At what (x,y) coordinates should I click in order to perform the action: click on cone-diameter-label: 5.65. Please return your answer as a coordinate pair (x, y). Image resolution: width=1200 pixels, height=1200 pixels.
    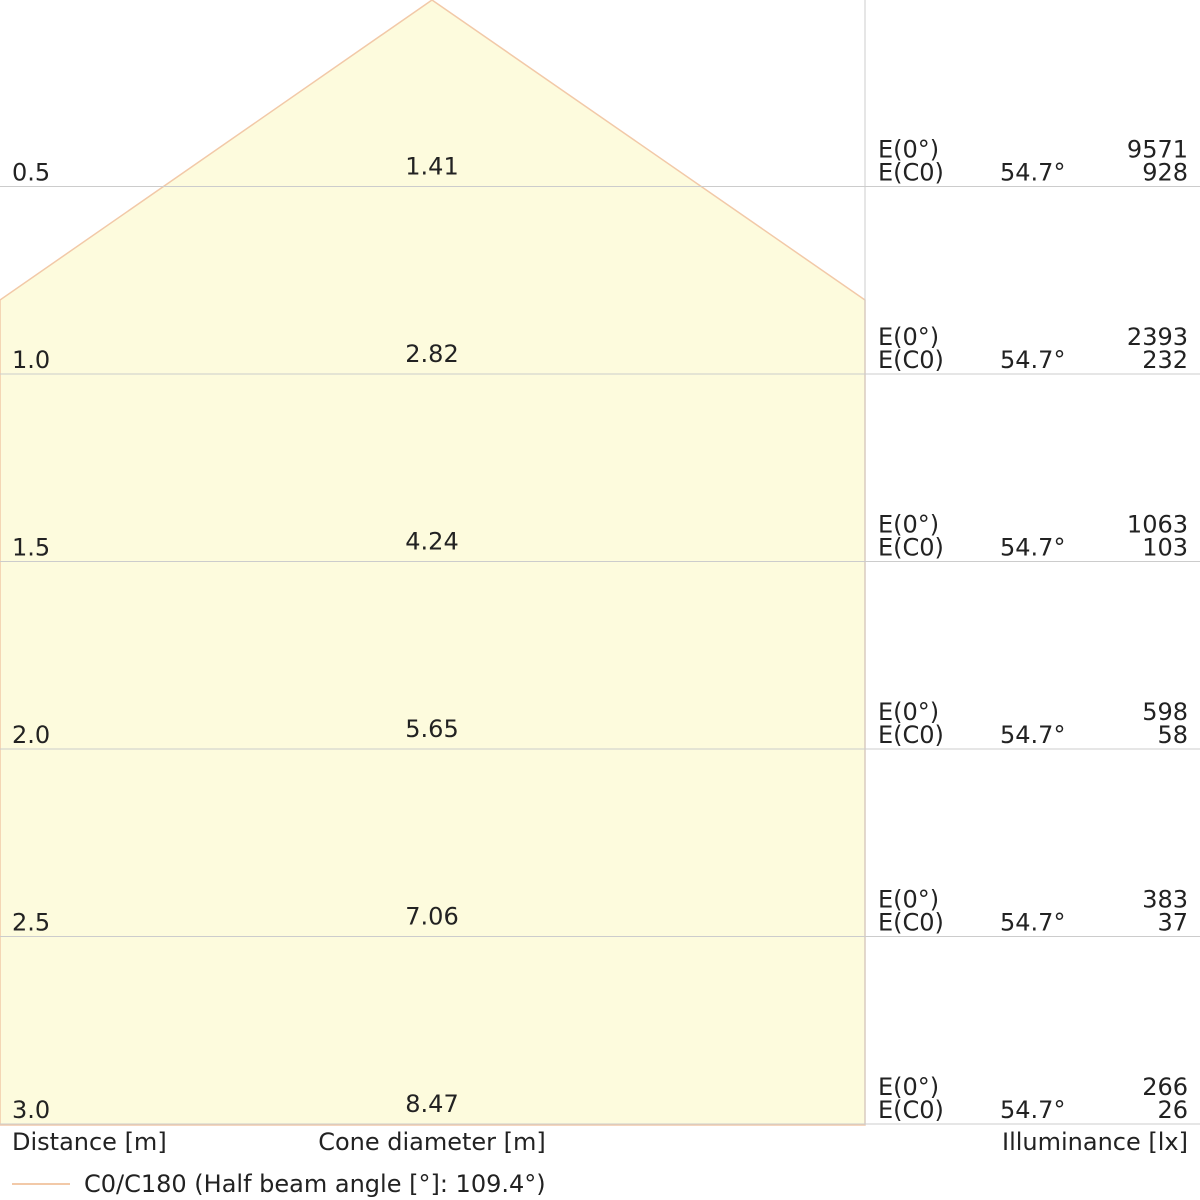
    Looking at the image, I should click on (431, 729).